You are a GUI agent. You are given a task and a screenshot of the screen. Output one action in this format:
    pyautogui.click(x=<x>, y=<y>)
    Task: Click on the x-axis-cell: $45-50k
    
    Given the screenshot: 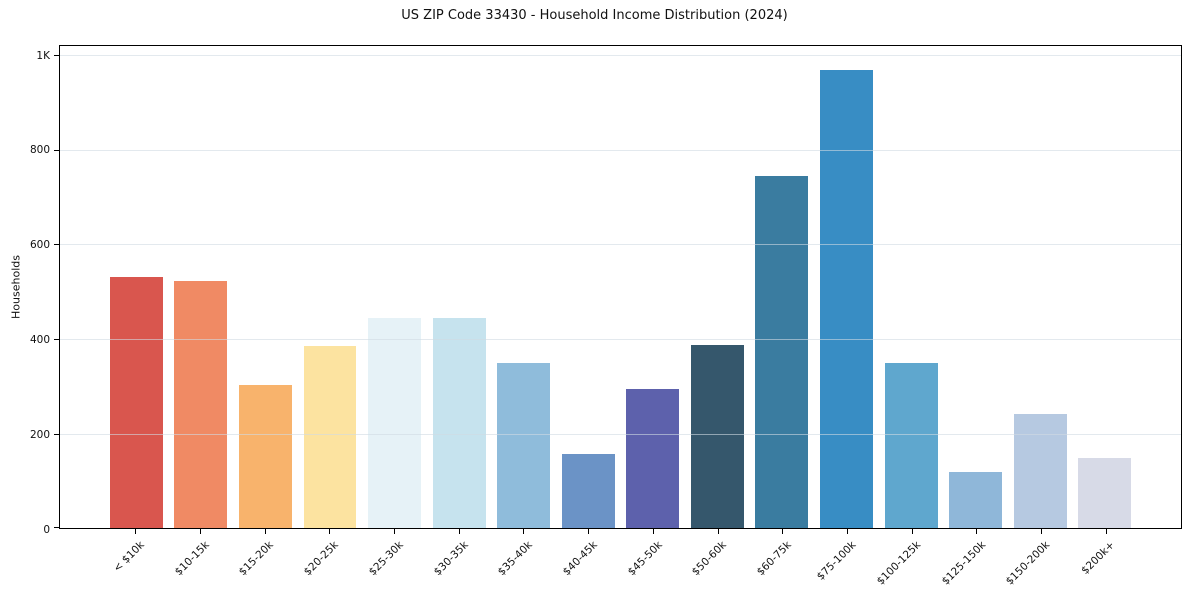 What is the action you would take?
    pyautogui.click(x=653, y=559)
    